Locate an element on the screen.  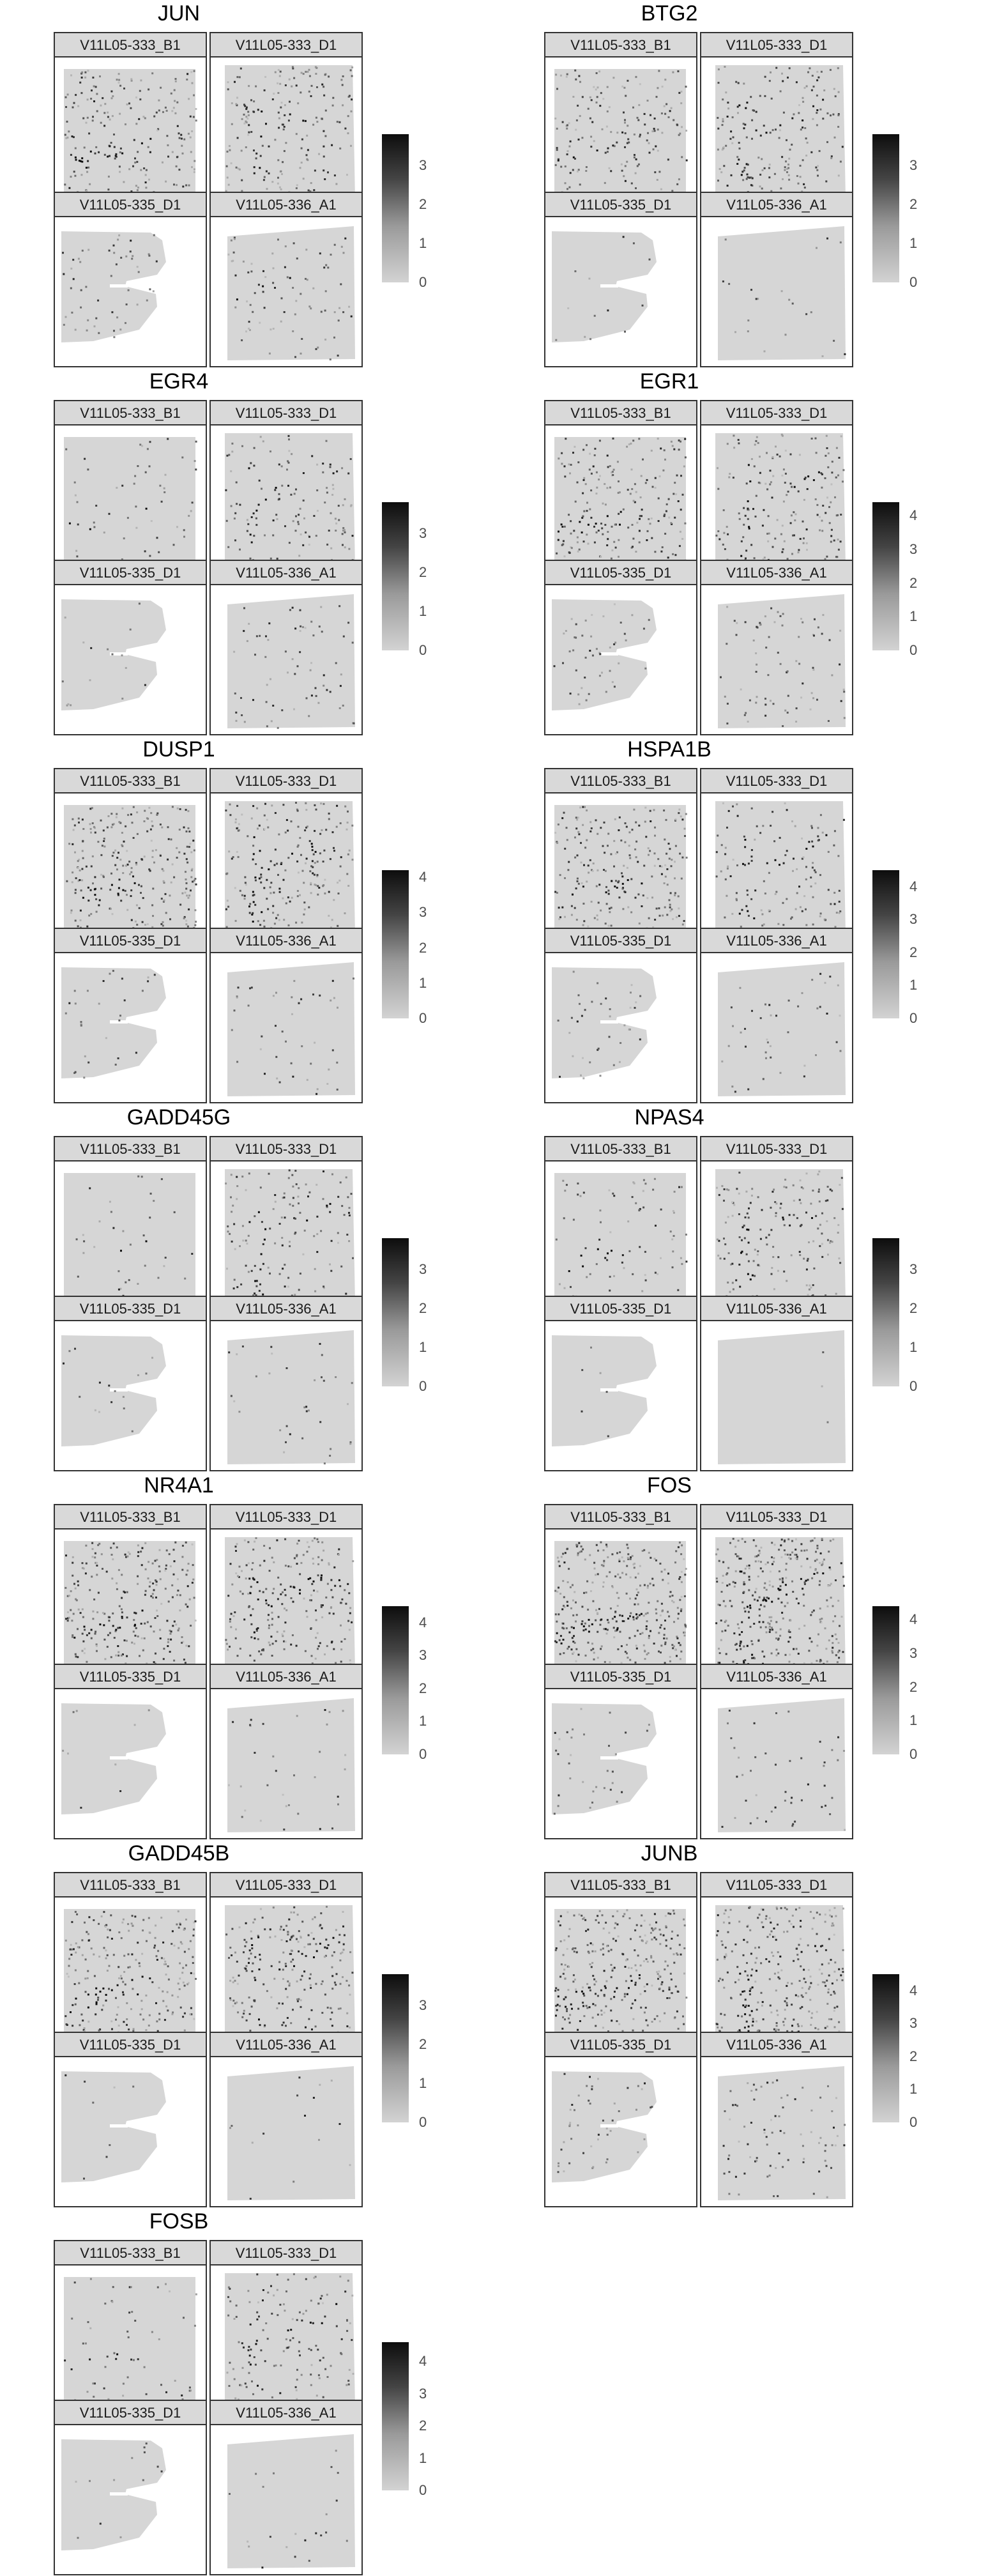
sample-facet: V11L05-333_D1 is located at coordinates (286, 856).